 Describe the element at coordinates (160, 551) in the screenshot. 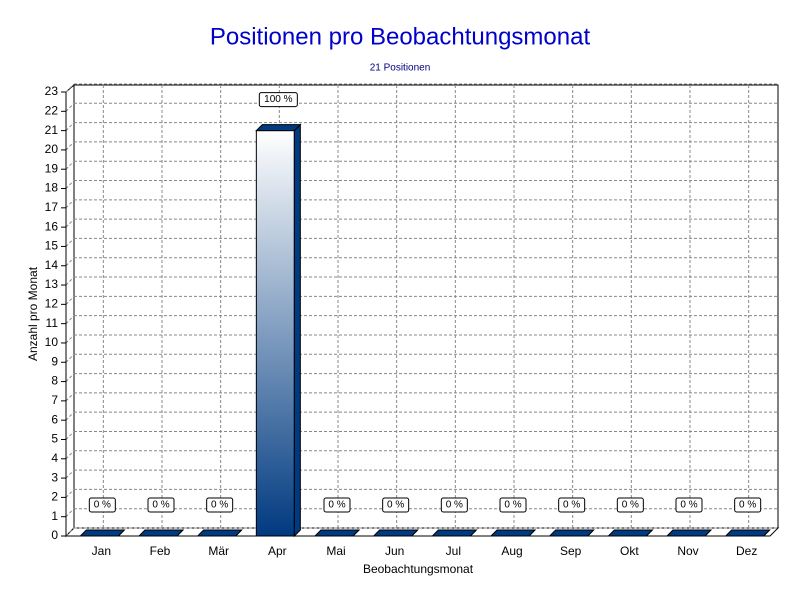

I see `x-tick-label: Feb` at that location.